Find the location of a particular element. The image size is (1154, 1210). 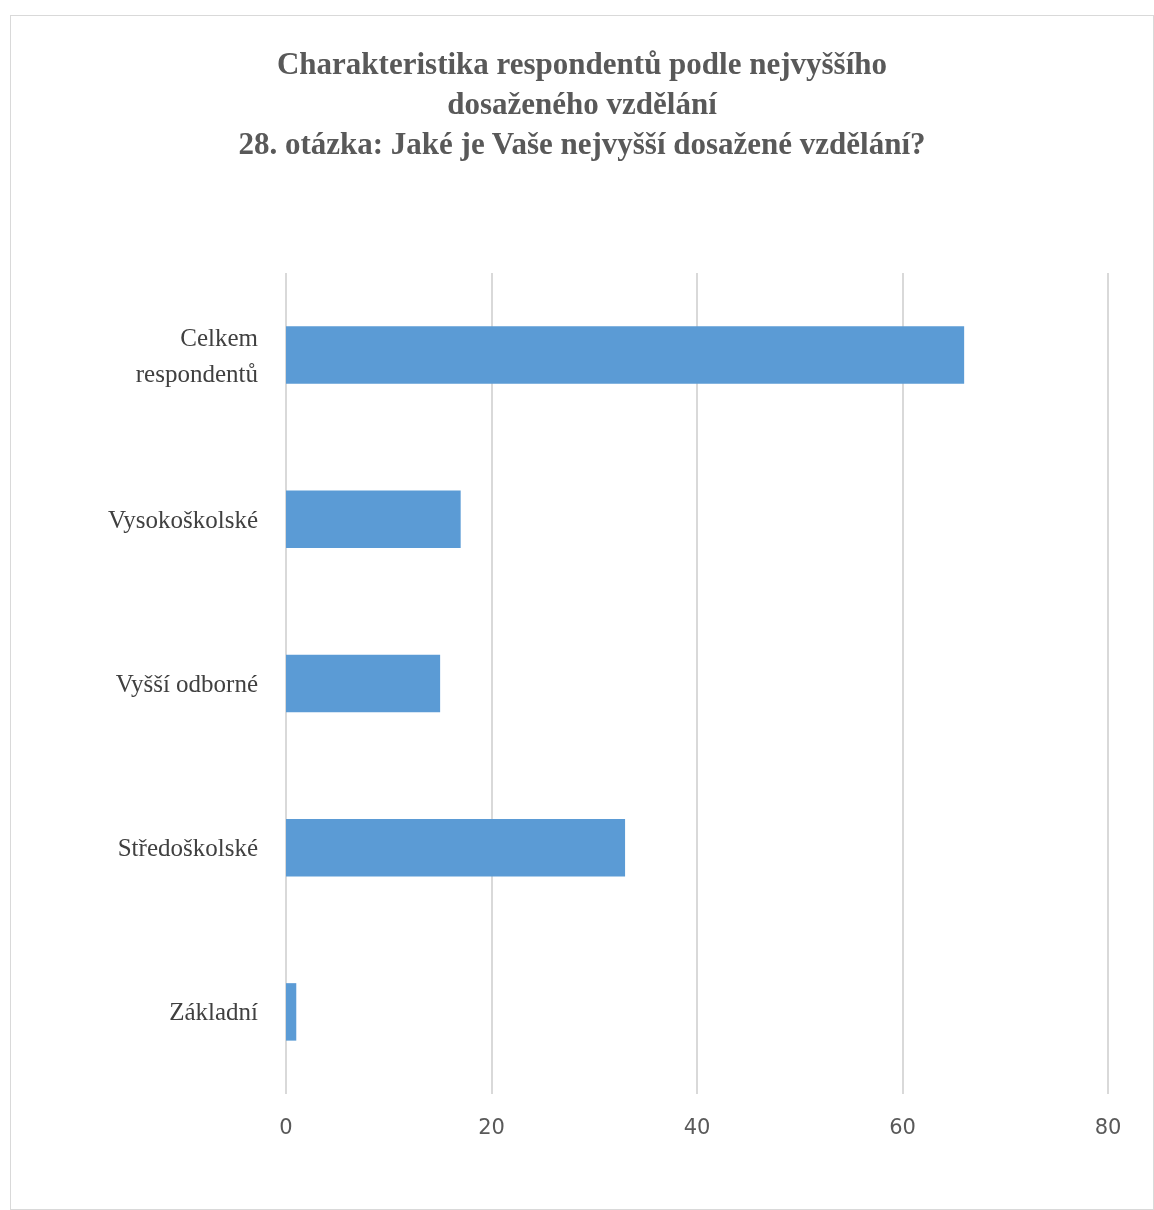

y-tick-label: Základní is located at coordinates (214, 1012).